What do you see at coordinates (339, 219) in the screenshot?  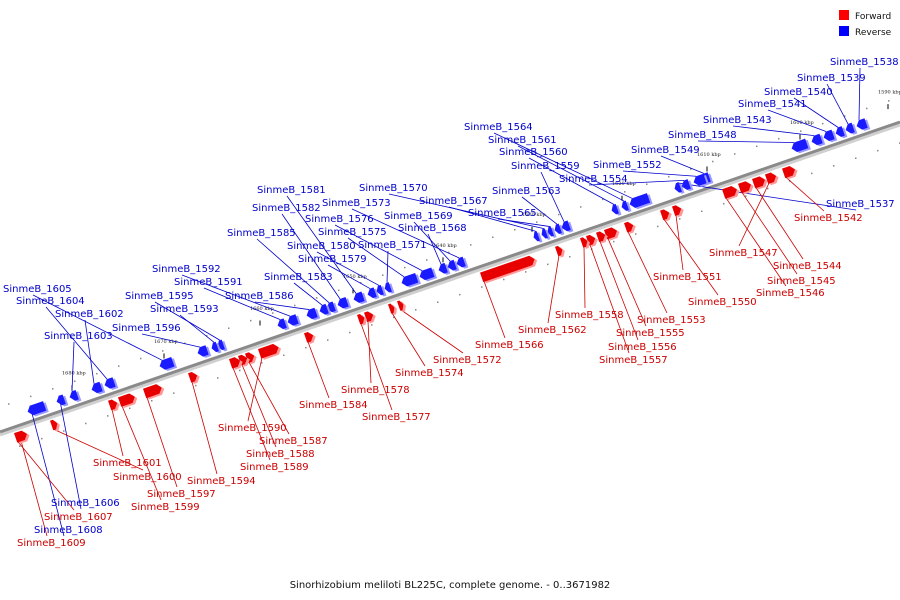 I see `reverse-gene-label: SinmeB_1576` at bounding box center [339, 219].